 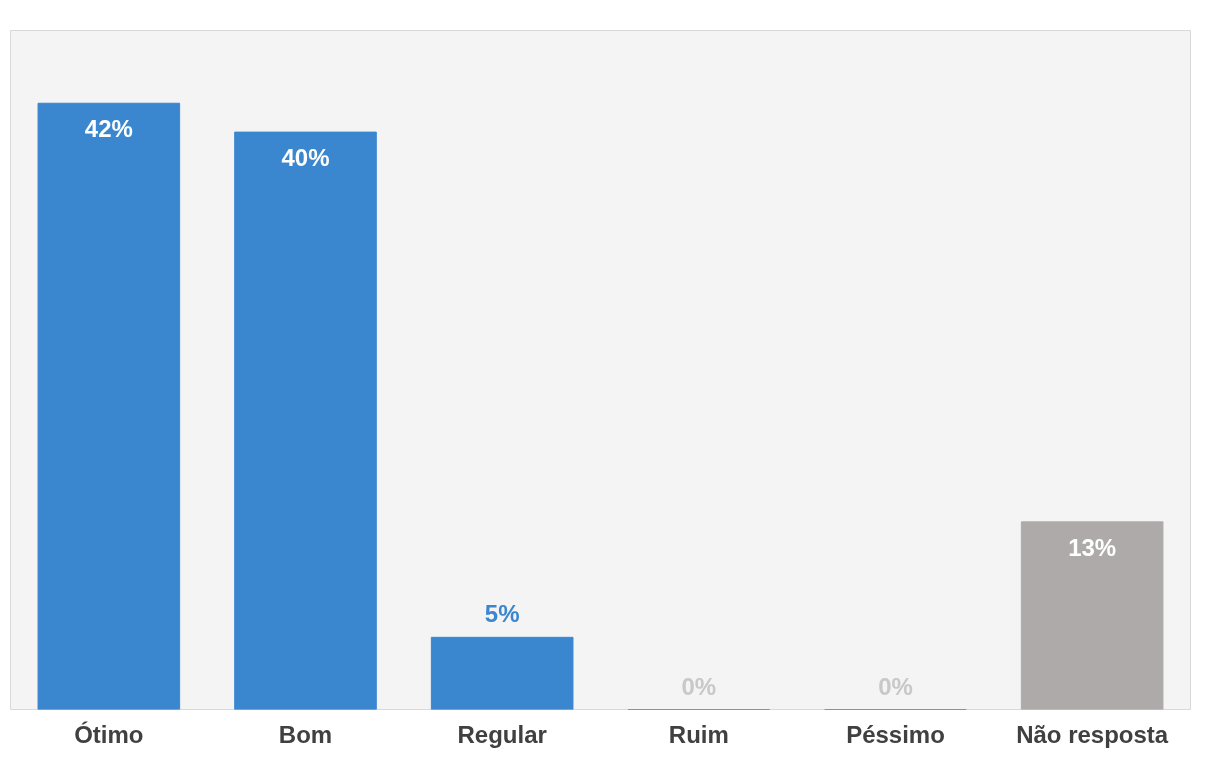 What do you see at coordinates (305, 734) in the screenshot?
I see `x-tick-label: Bom` at bounding box center [305, 734].